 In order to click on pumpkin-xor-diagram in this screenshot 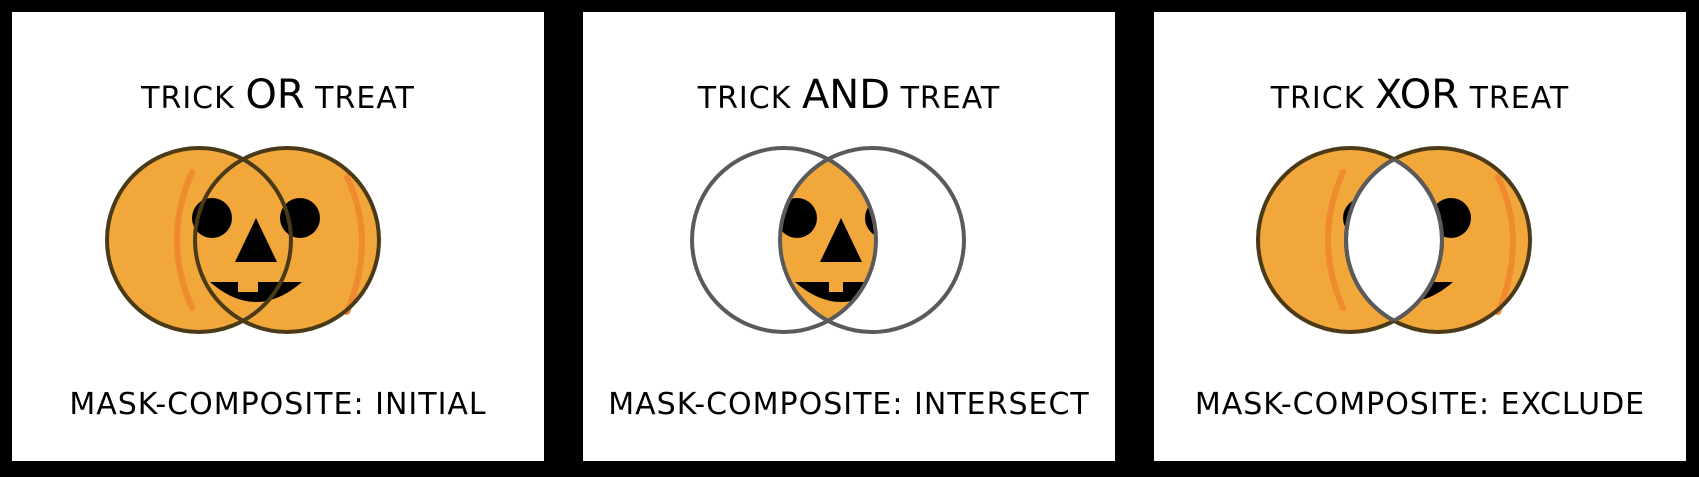, I will do `click(1394, 240)`.